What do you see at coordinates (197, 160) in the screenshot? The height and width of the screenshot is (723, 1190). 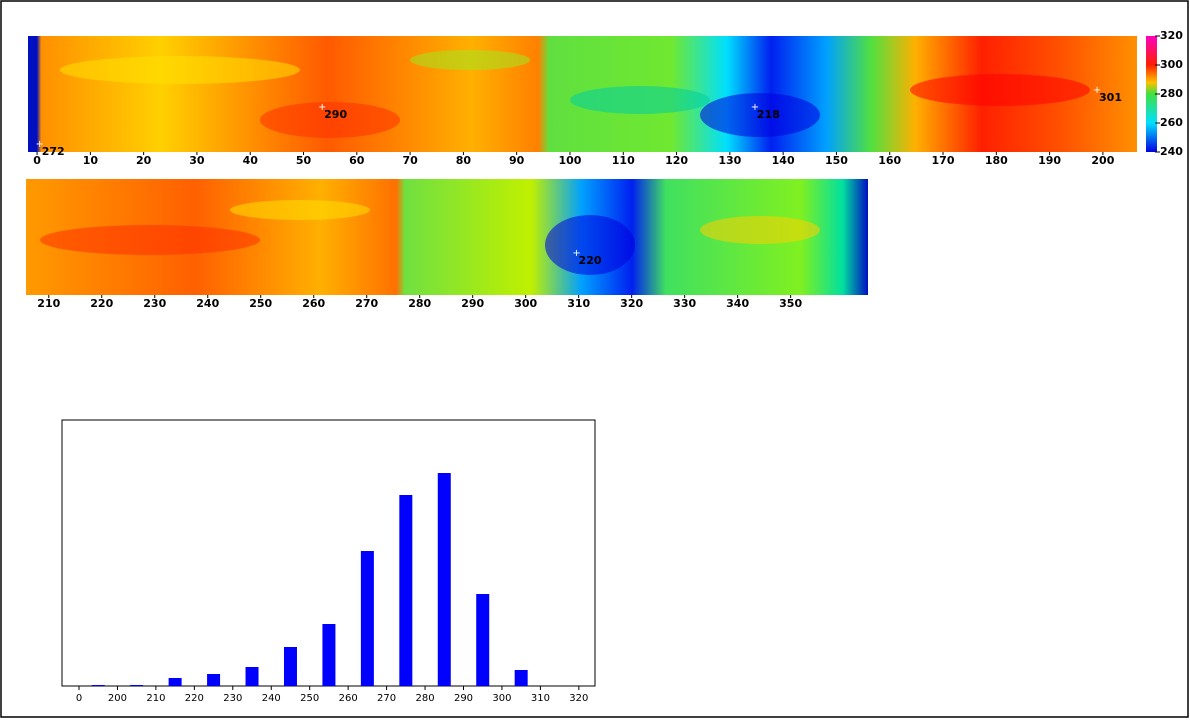 I see `x-tick-label: 30` at bounding box center [197, 160].